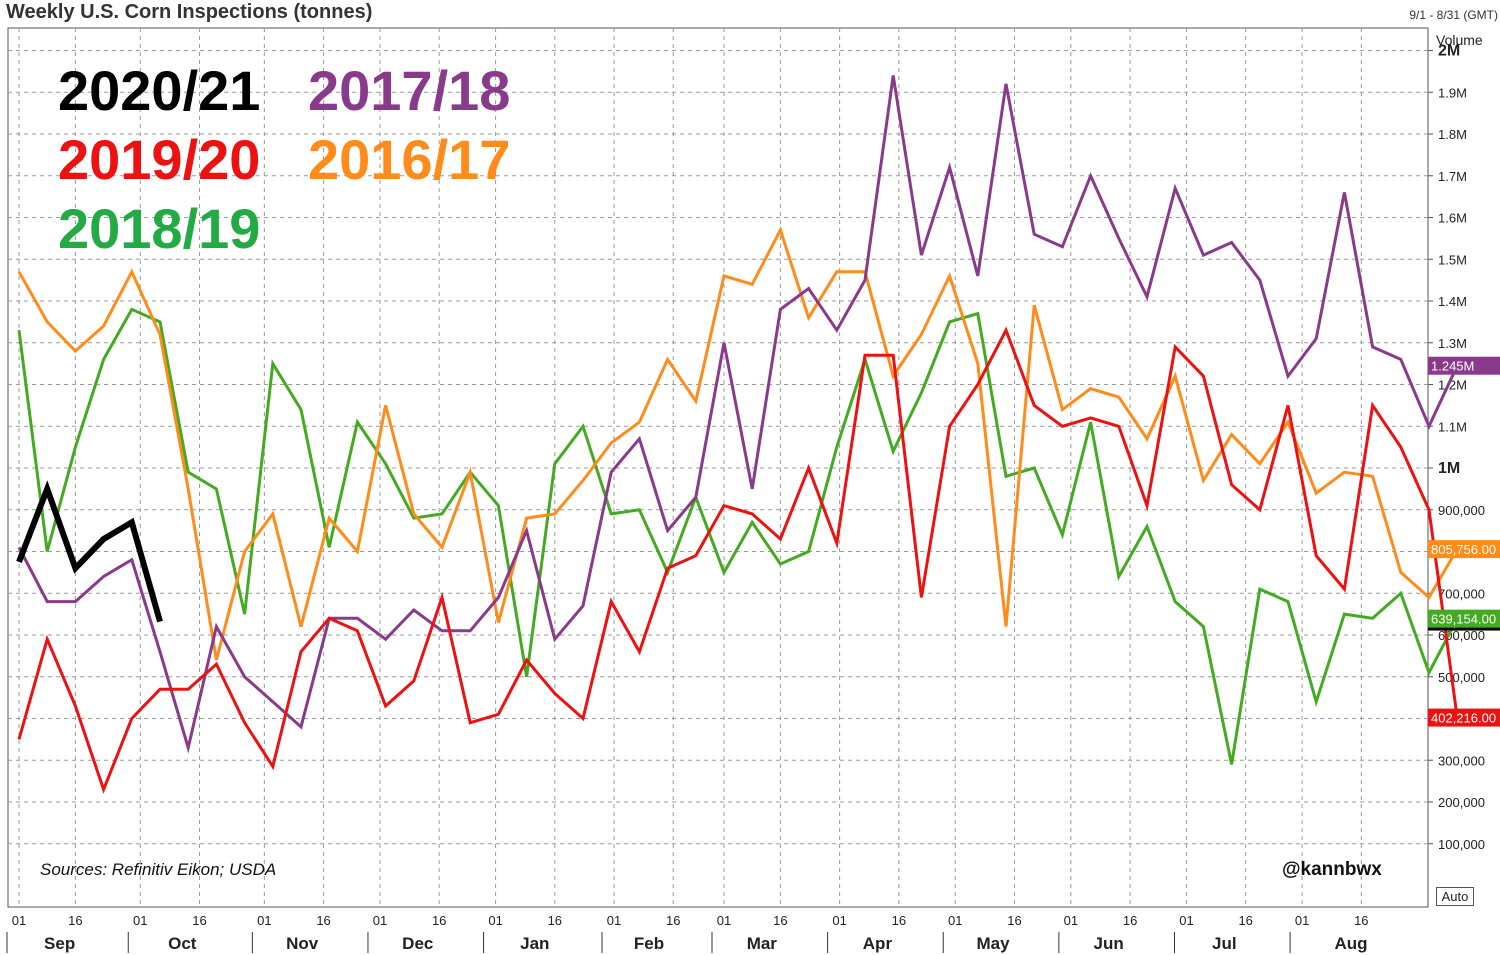 The height and width of the screenshot is (955, 1500). I want to click on legend-entry-2017-18: 2017/18, so click(409, 90).